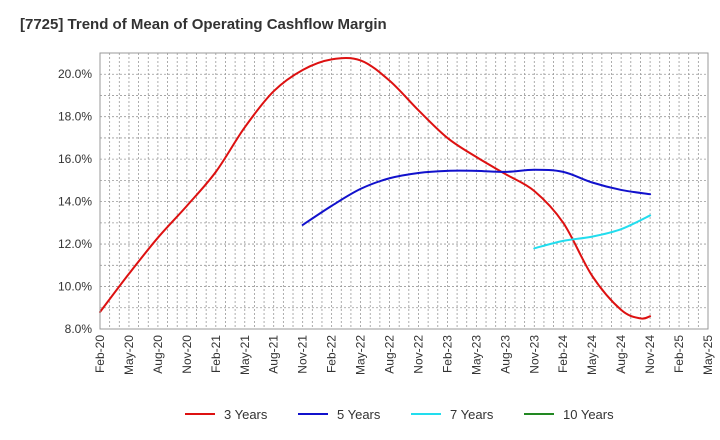  Describe the element at coordinates (621, 354) in the screenshot. I see `x-tick-label: Aug-24` at that location.